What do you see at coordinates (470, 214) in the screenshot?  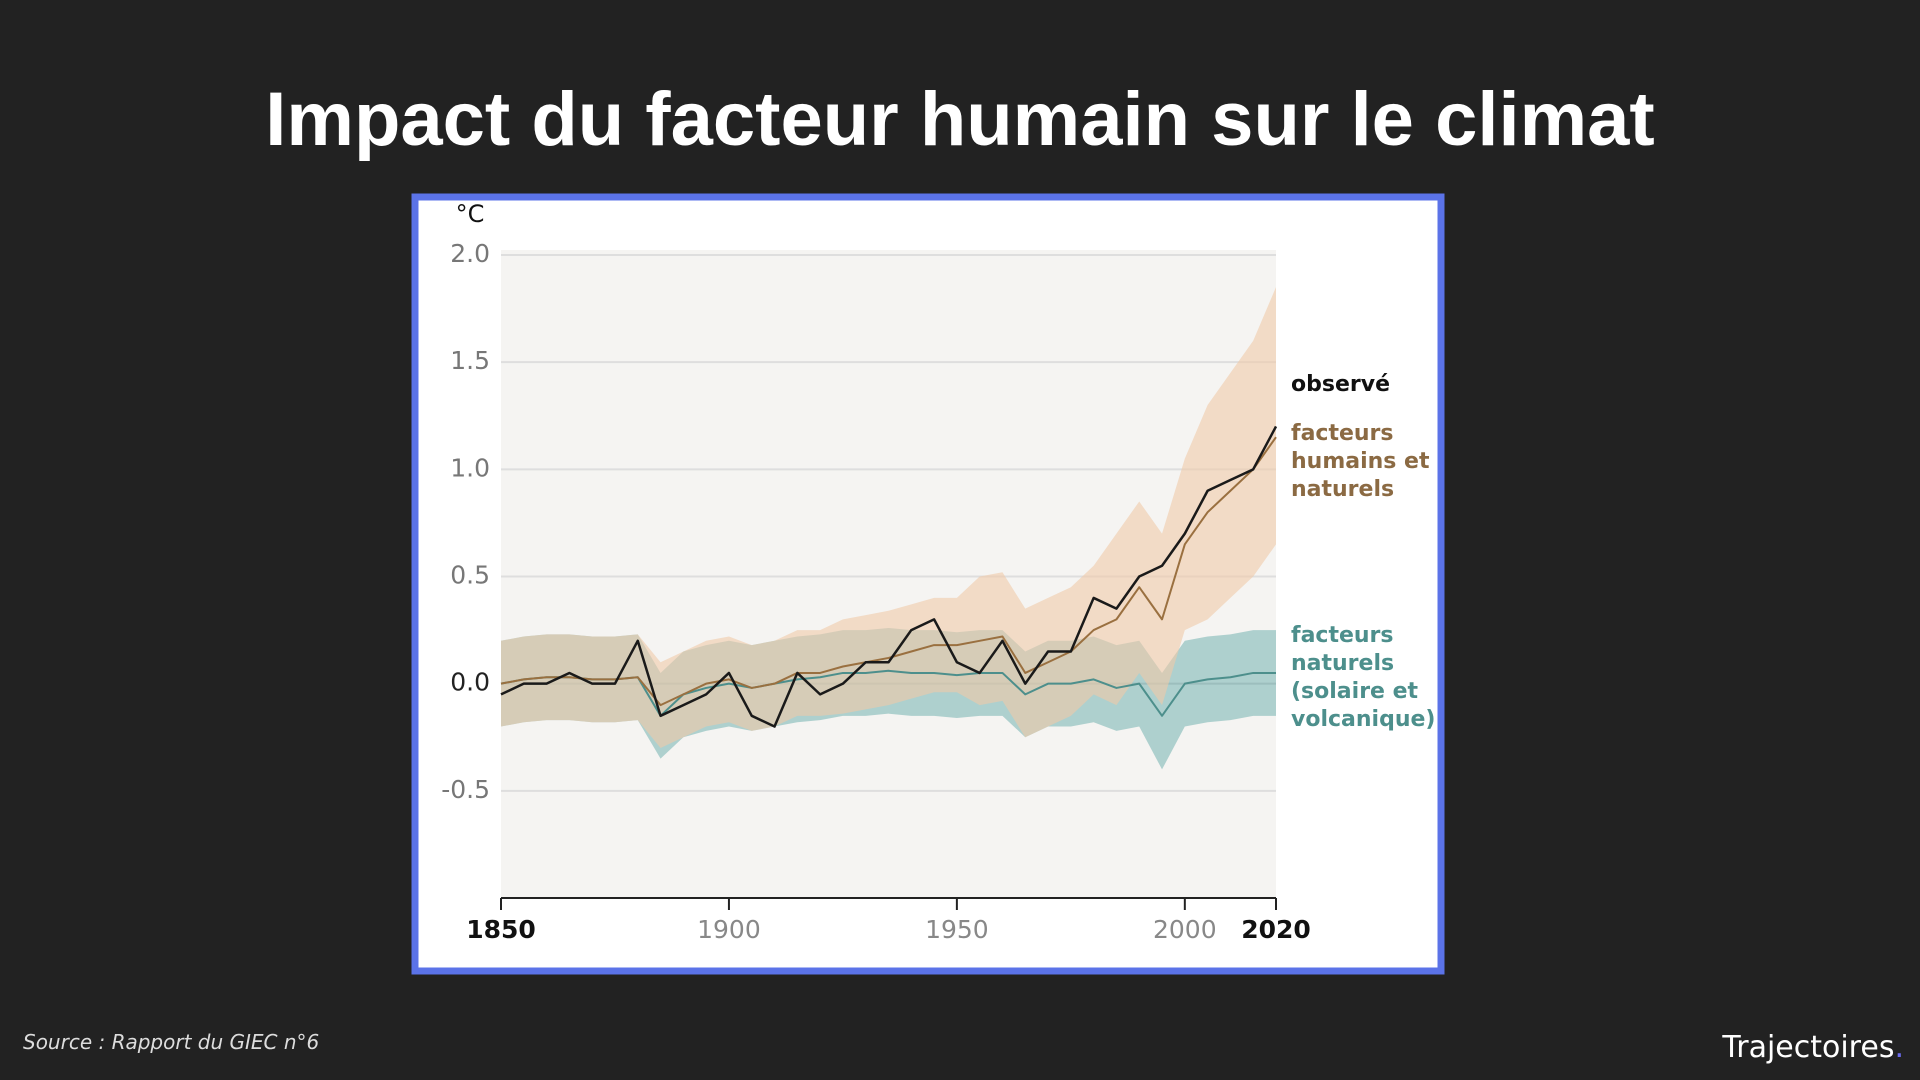 I see `y-unit: °C` at bounding box center [470, 214].